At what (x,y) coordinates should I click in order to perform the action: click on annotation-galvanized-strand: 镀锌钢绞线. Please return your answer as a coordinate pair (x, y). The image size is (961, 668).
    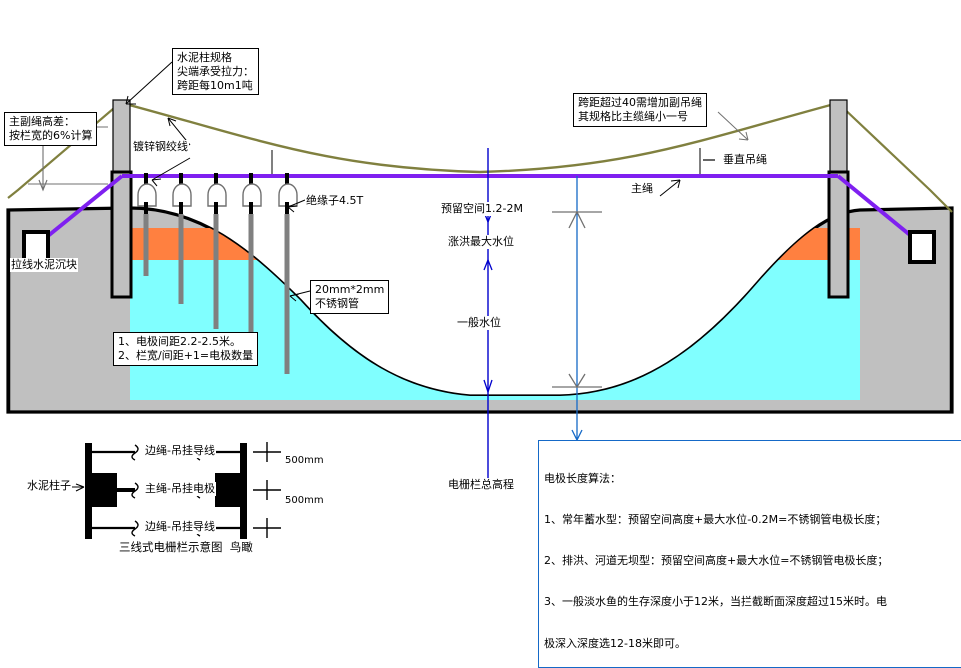
    Looking at the image, I should click on (160, 147).